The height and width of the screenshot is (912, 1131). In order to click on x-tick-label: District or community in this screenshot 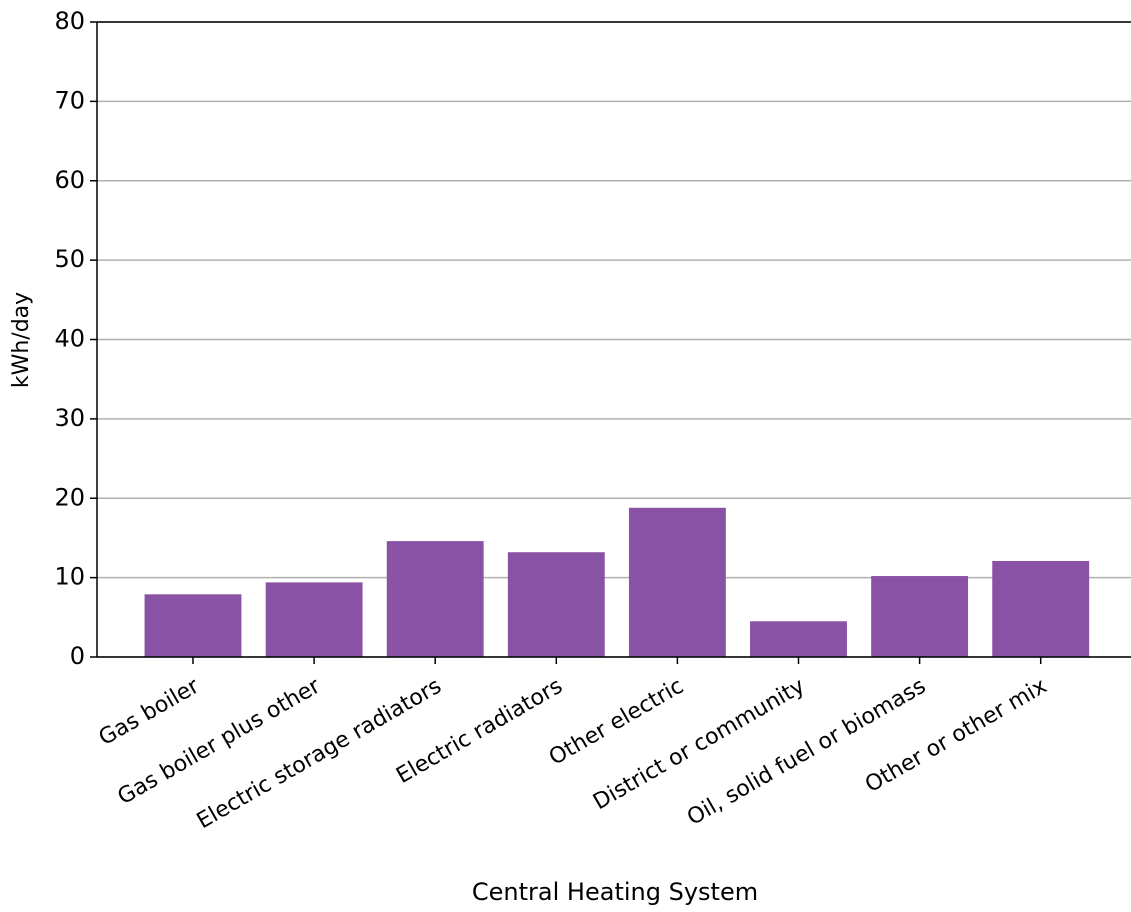, I will do `click(699, 744)`.